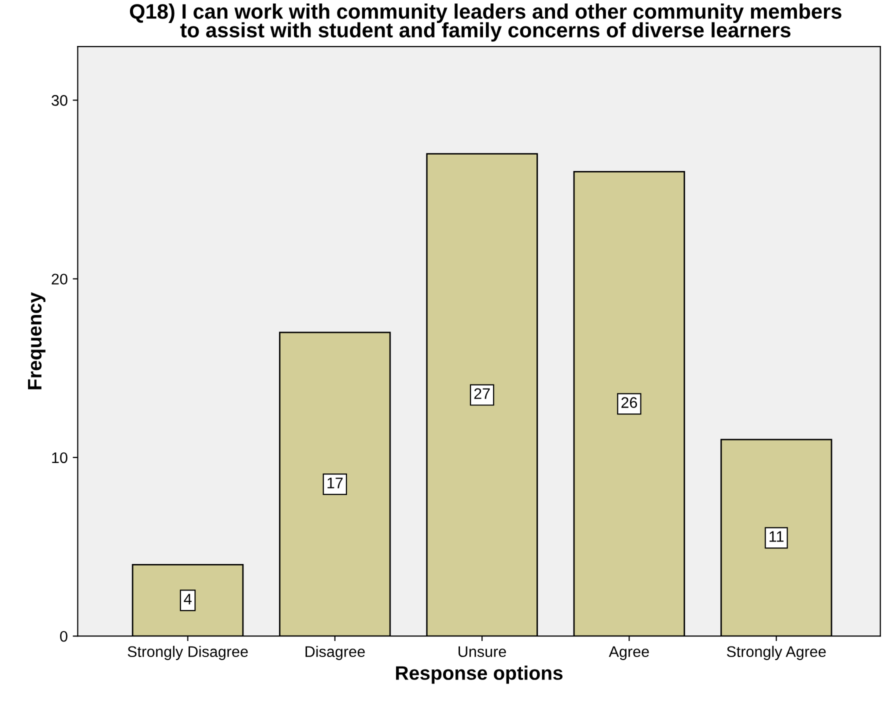 Image resolution: width=883 pixels, height=706 pixels. What do you see at coordinates (629, 402) in the screenshot?
I see `data-label: 26` at bounding box center [629, 402].